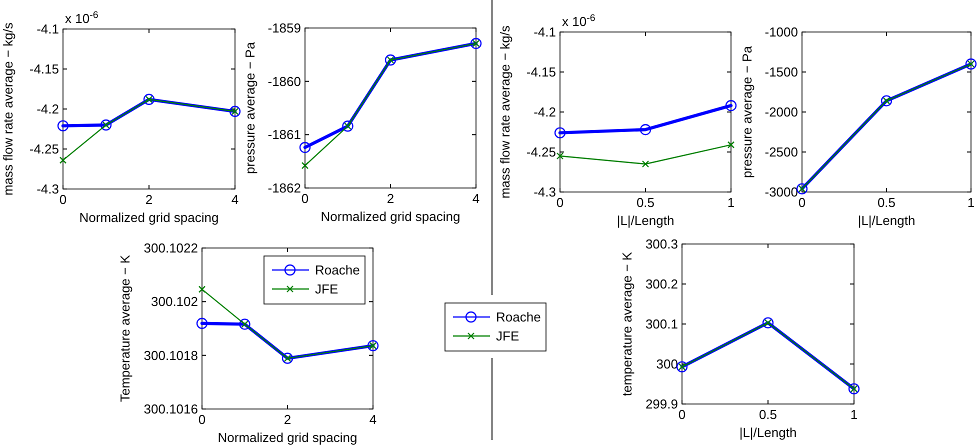  I want to click on y-tick-label: 300.102, so click(174, 302).